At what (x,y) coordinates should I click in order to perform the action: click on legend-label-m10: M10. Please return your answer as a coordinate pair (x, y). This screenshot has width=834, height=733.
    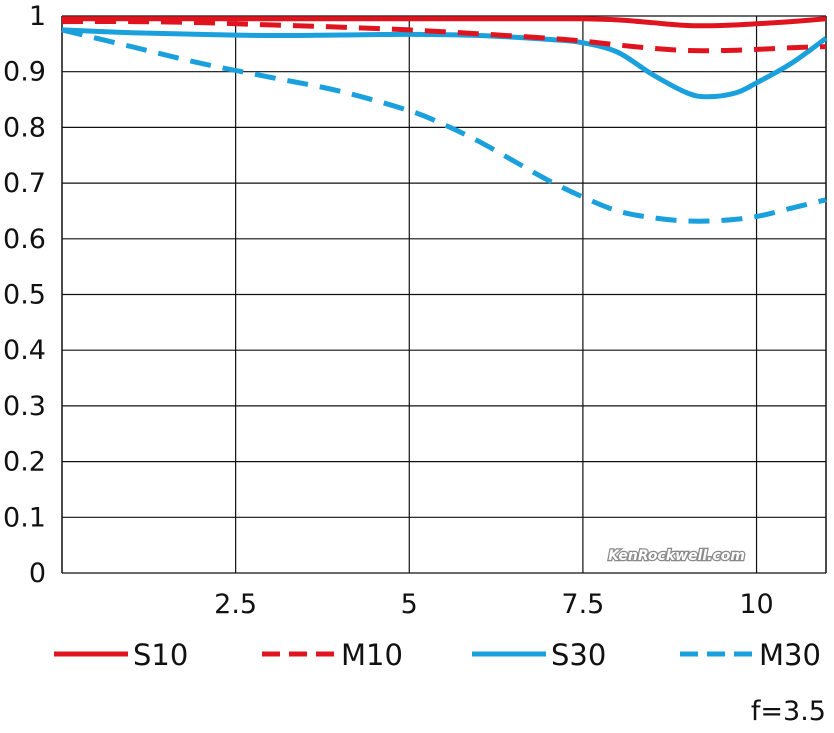
    Looking at the image, I should click on (372, 655).